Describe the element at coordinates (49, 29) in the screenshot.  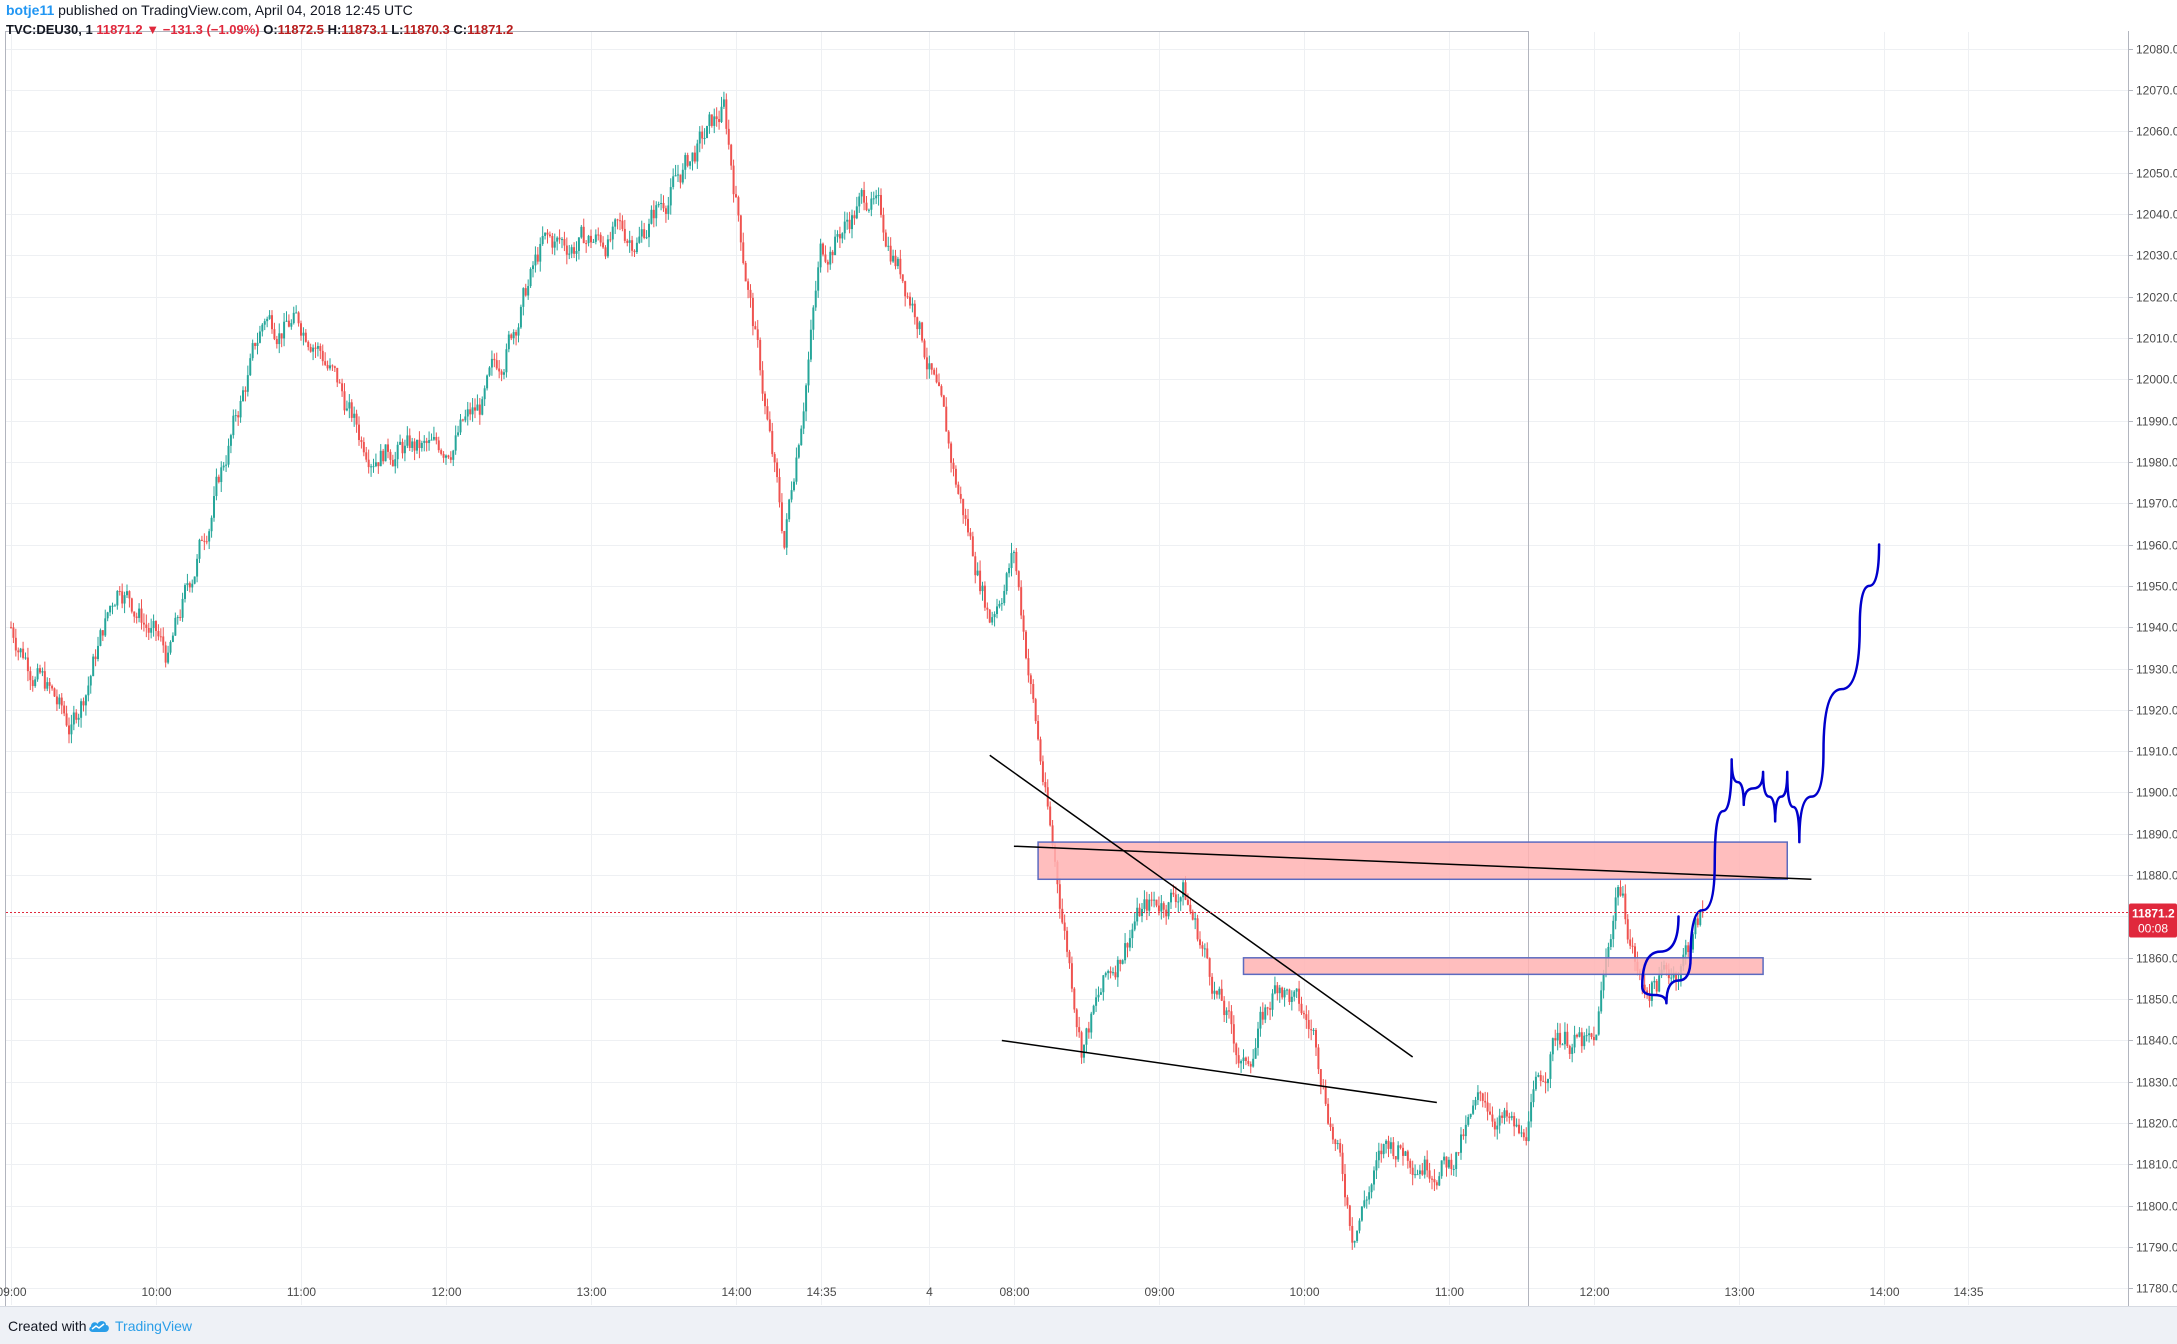
I see `symbol-name: TVC:DEU30, 1` at that location.